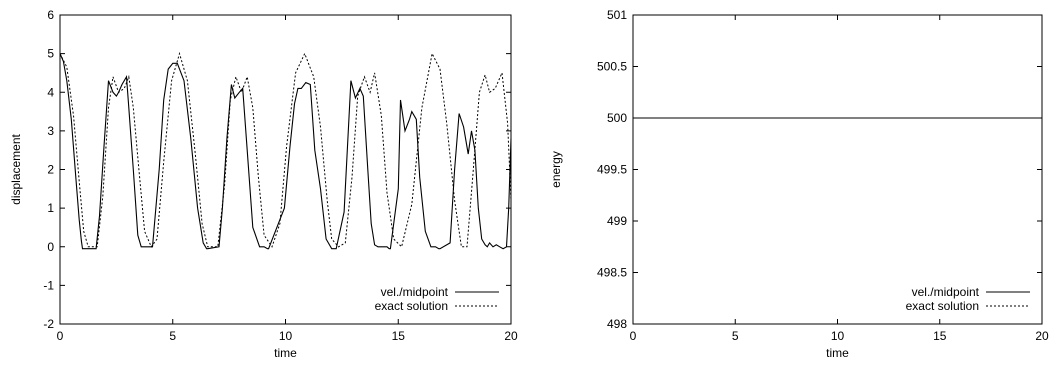  Describe the element at coordinates (50, 247) in the screenshot. I see `y-tick-label: 0` at that location.